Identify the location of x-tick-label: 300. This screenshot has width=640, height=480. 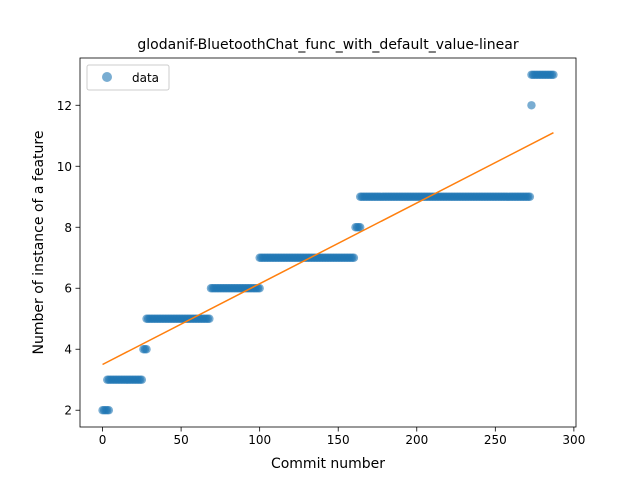
(573, 440).